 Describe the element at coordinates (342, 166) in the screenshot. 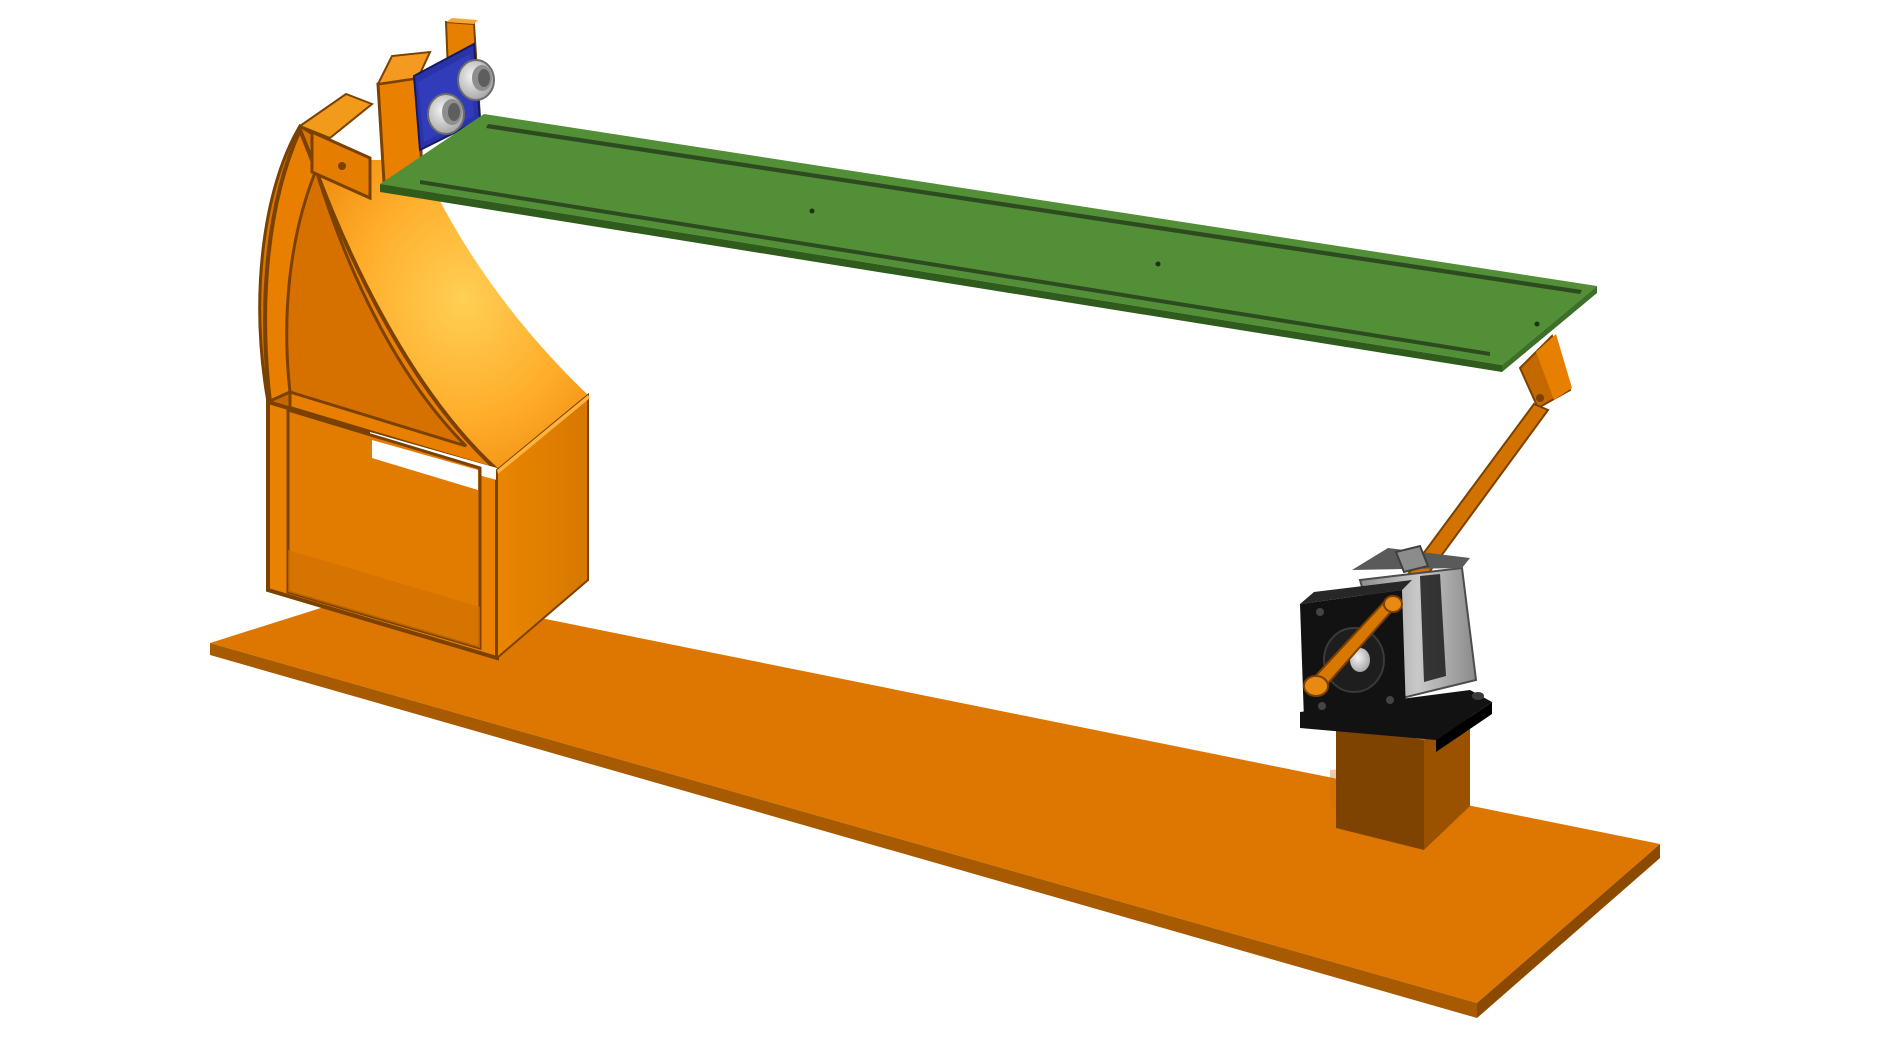

I see `bolt-hole-icon` at that location.